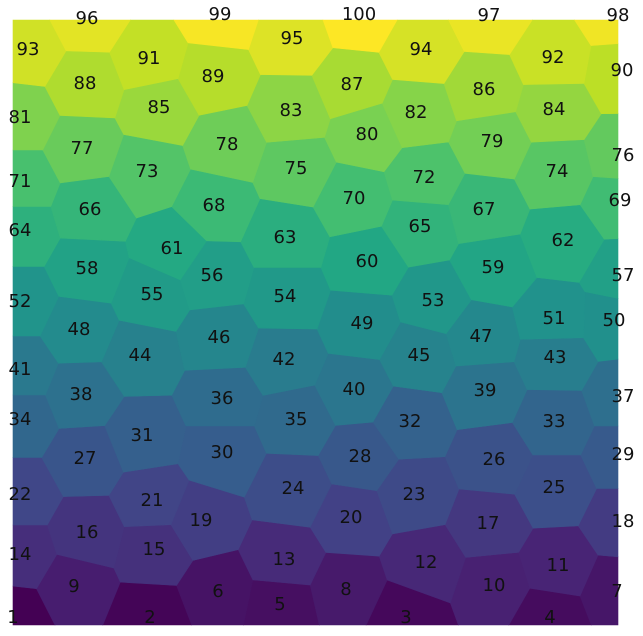 Image resolution: width=643 pixels, height=636 pixels. I want to click on point-label: 22, so click(20, 494).